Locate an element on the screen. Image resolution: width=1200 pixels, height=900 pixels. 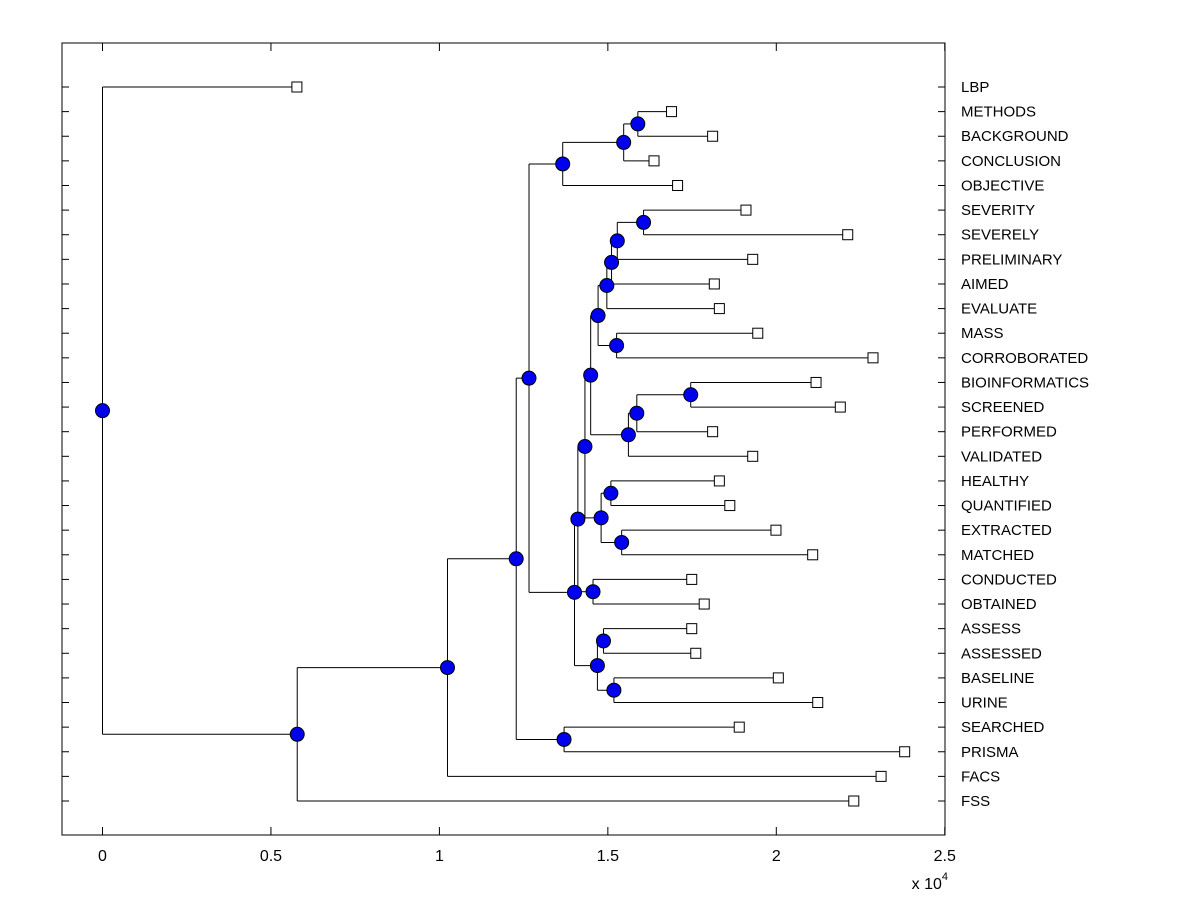
leaf-label: AIMED is located at coordinates (985, 284).